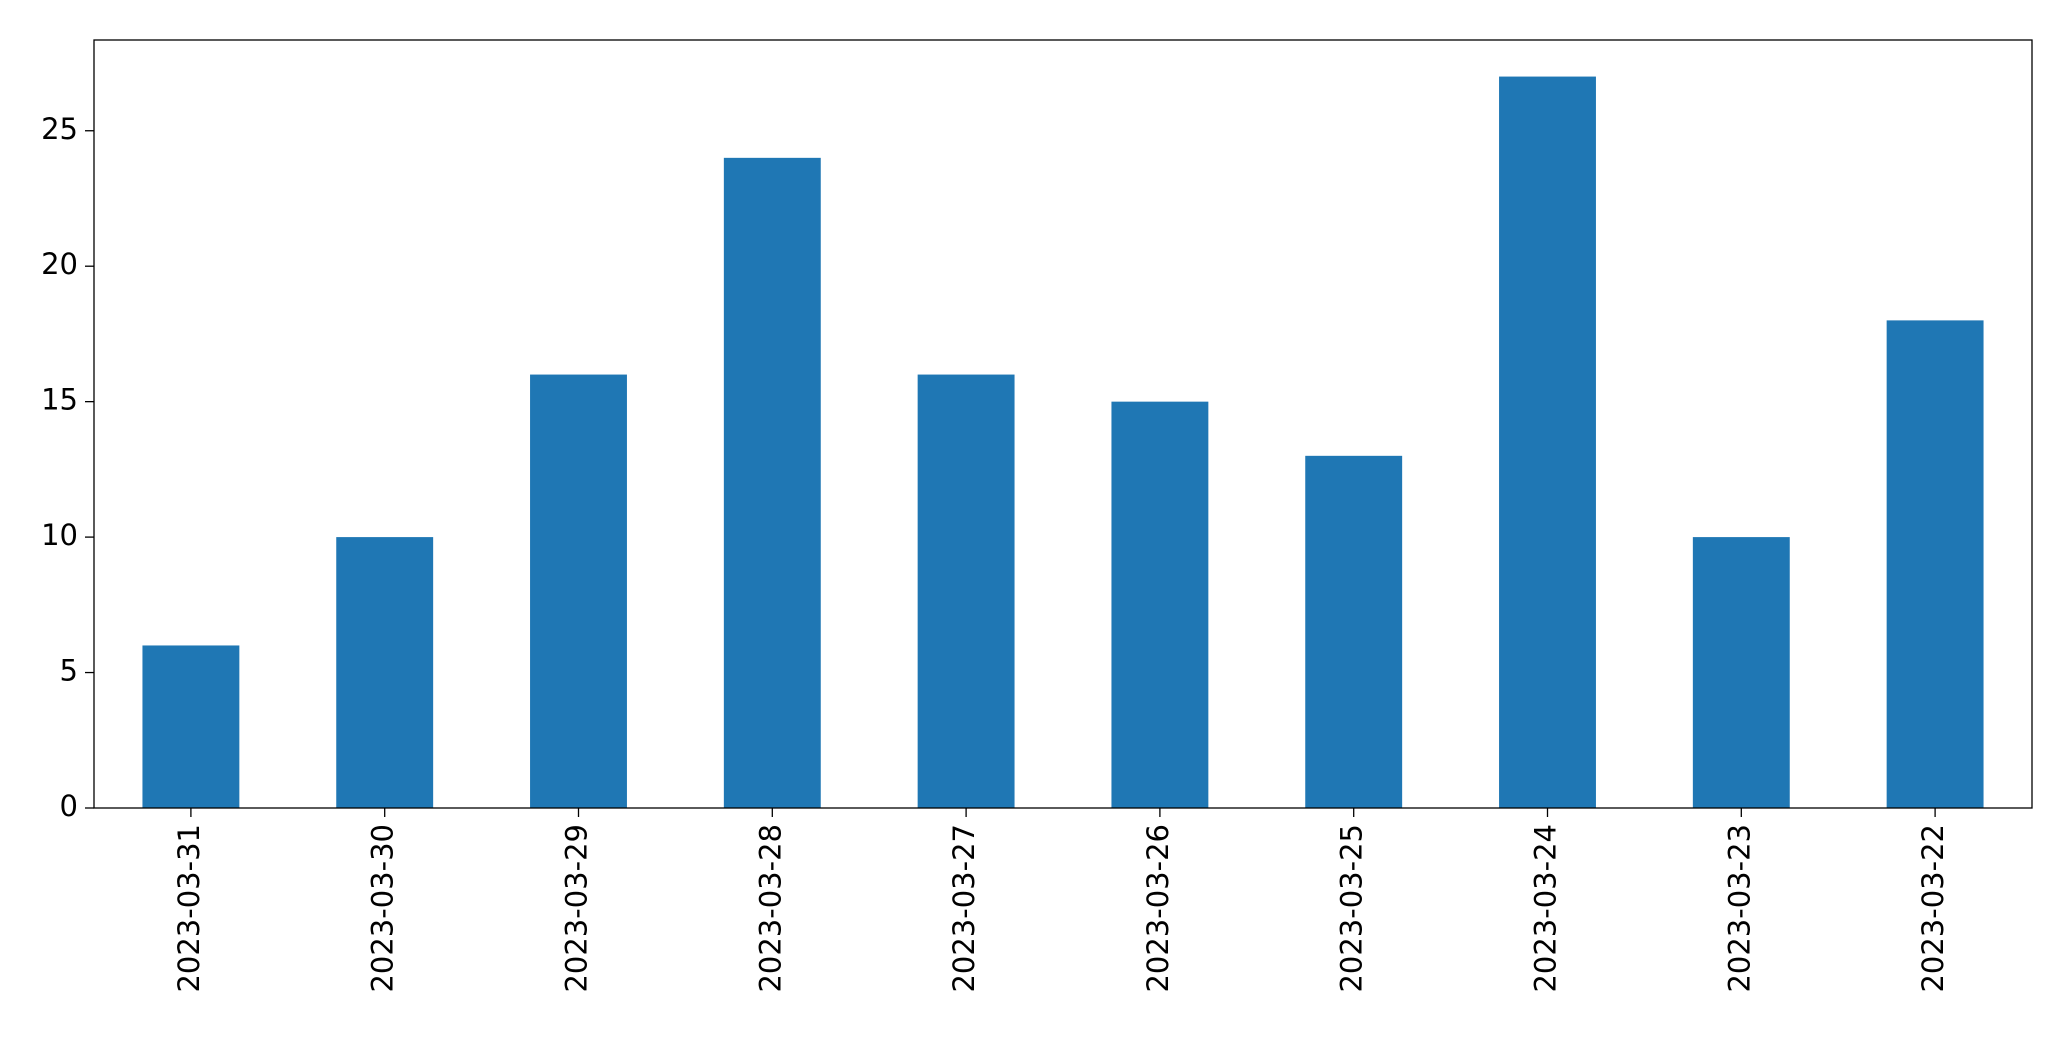 This screenshot has width=2071, height=1061. What do you see at coordinates (383, 908) in the screenshot?
I see `x-tick-label: 2023-03-30` at bounding box center [383, 908].